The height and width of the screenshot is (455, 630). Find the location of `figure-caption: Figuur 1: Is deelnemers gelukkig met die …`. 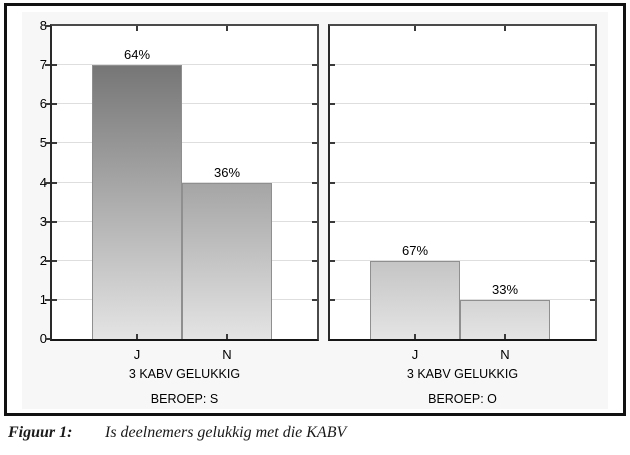

figure-caption: Figuur 1: Is deelnemers gelukkig met die … is located at coordinates (177, 433).